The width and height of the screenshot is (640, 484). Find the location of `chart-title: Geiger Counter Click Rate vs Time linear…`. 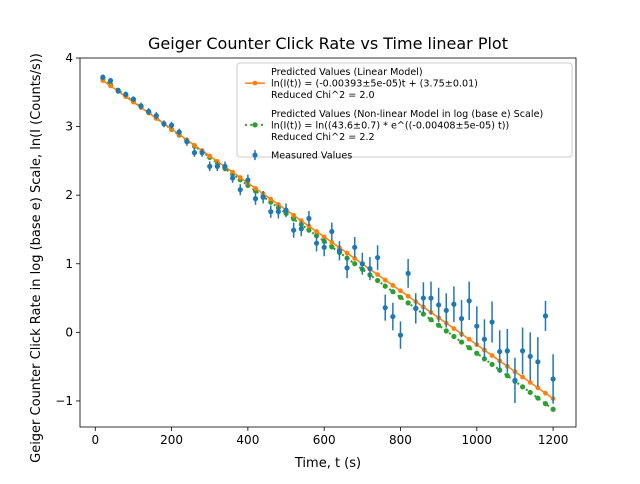

chart-title: Geiger Counter Click Rate vs Time linear… is located at coordinates (328, 43).